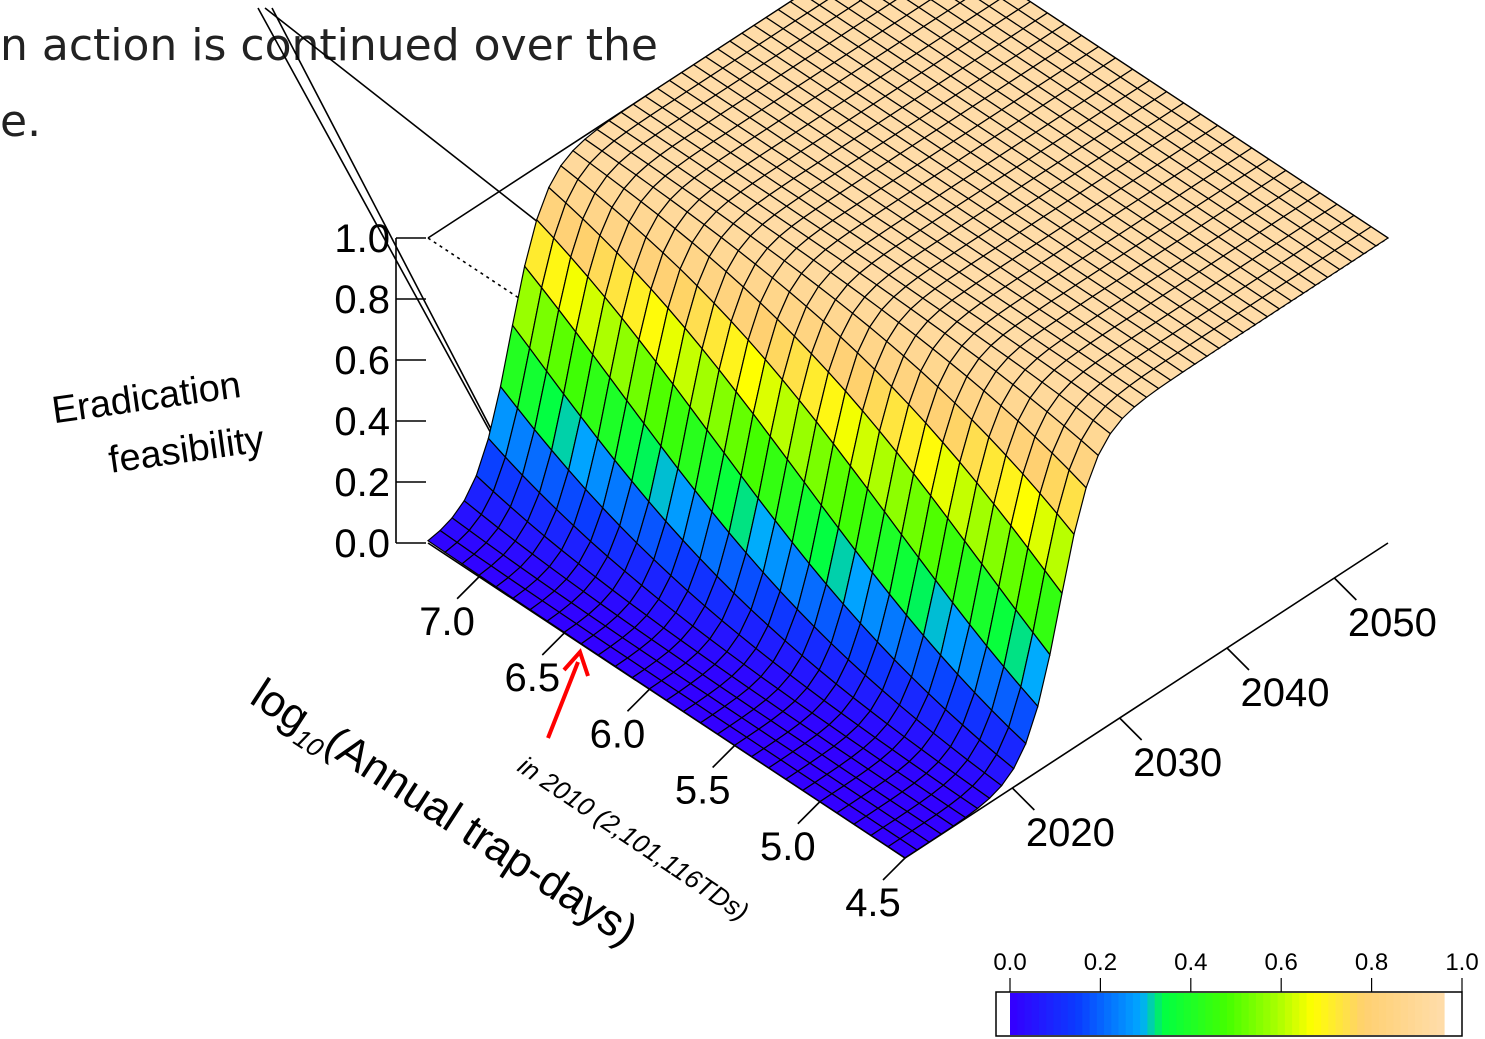 This screenshot has width=1485, height=1039. Describe the element at coordinates (146, 398) in the screenshot. I see `z-axis-label-line-1: Eradication` at that location.